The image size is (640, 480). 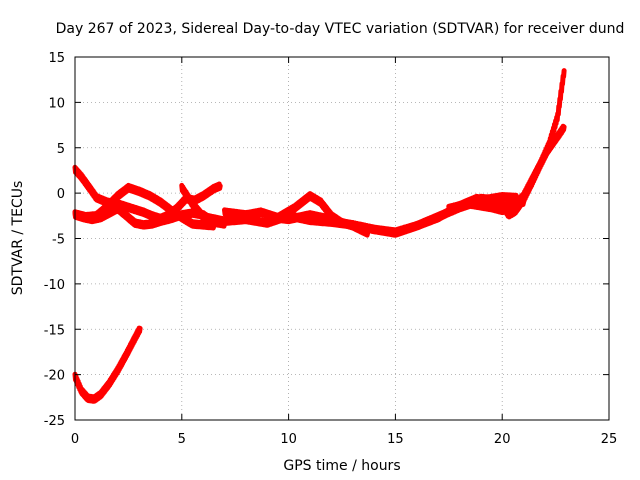 What do you see at coordinates (56, 58) in the screenshot?
I see `y-tick-label: 15` at bounding box center [56, 58].